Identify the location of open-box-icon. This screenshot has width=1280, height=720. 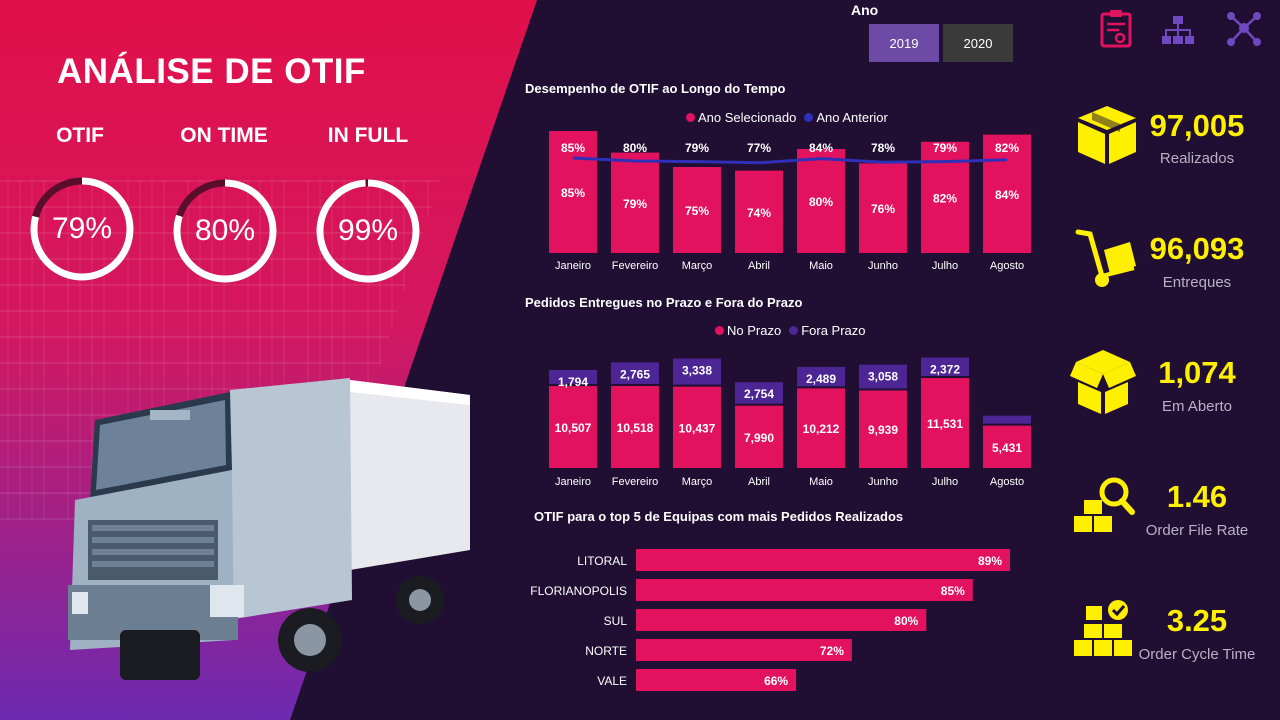
(1103, 382).